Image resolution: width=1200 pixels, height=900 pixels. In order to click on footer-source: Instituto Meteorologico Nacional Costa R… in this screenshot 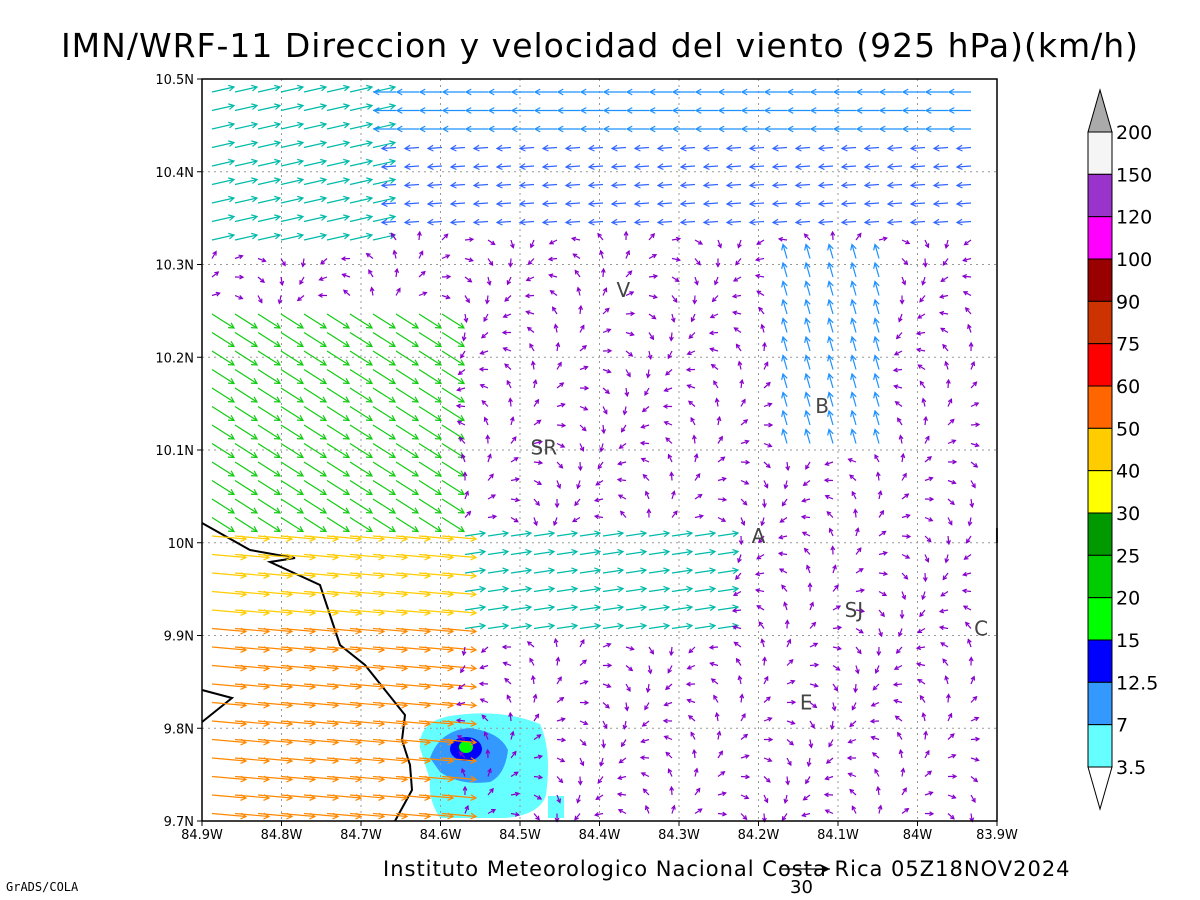, I will do `click(727, 869)`.